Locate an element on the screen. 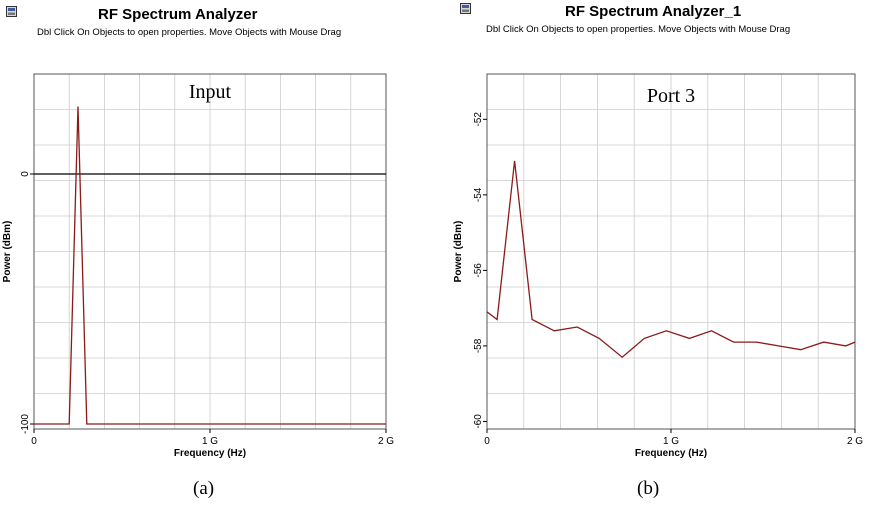  y-tick-label: -52 is located at coordinates (478, 119).